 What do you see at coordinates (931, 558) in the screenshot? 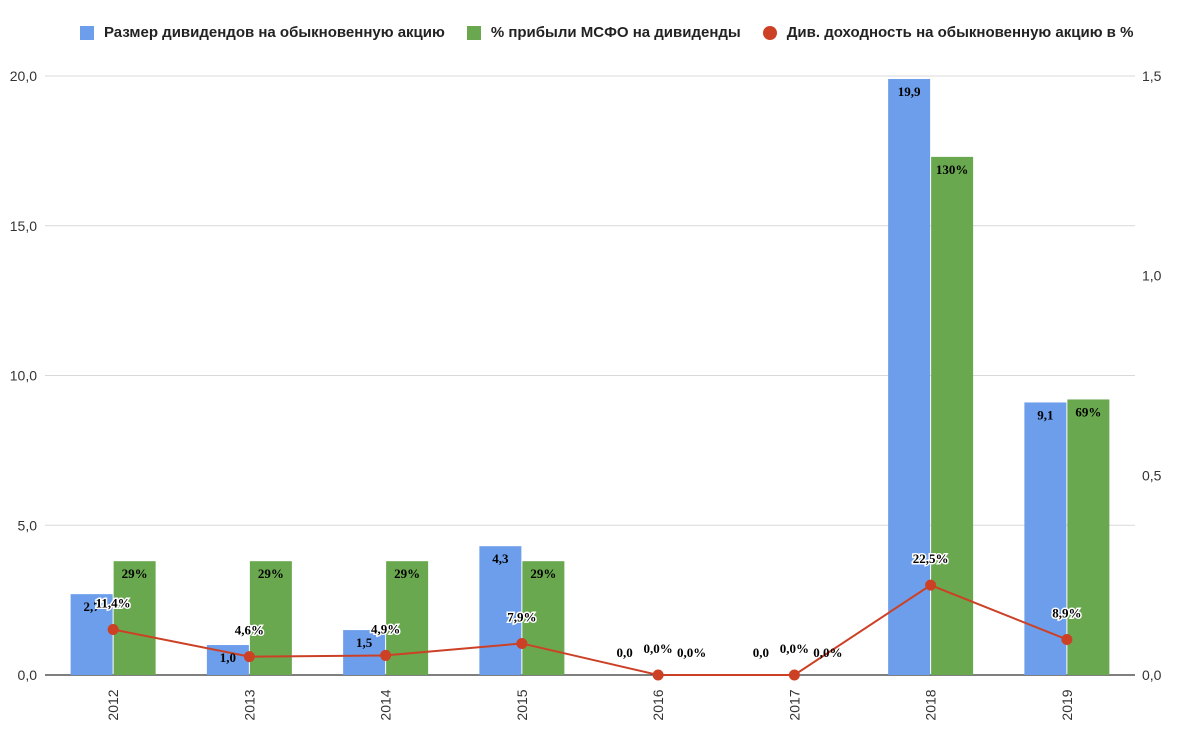
I see `yield-label: 22,5%` at bounding box center [931, 558].